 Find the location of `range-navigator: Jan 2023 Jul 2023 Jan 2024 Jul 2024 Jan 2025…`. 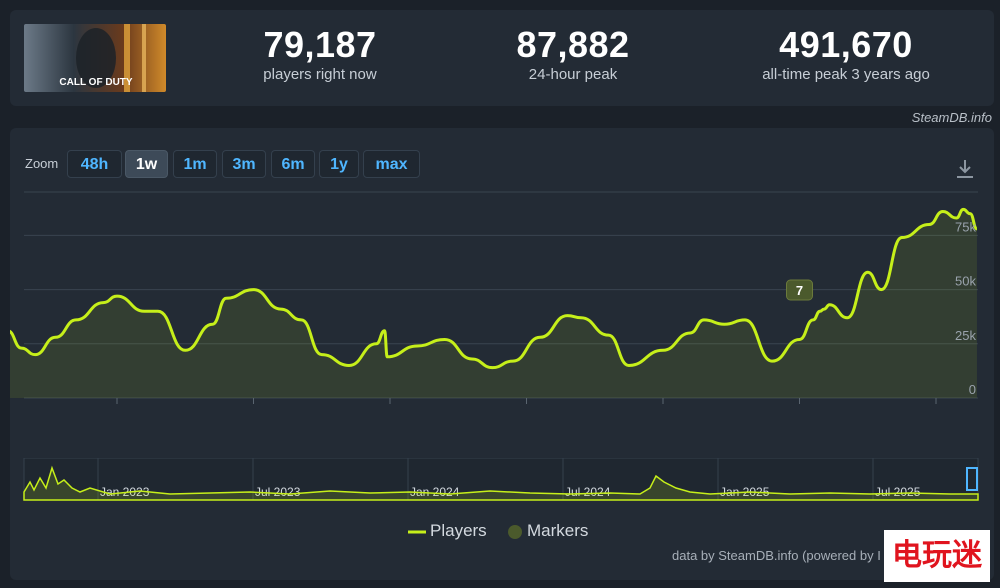

range-navigator: Jan 2023 Jul 2023 Jan 2024 Jul 2024 Jan 2025… is located at coordinates (502, 483).